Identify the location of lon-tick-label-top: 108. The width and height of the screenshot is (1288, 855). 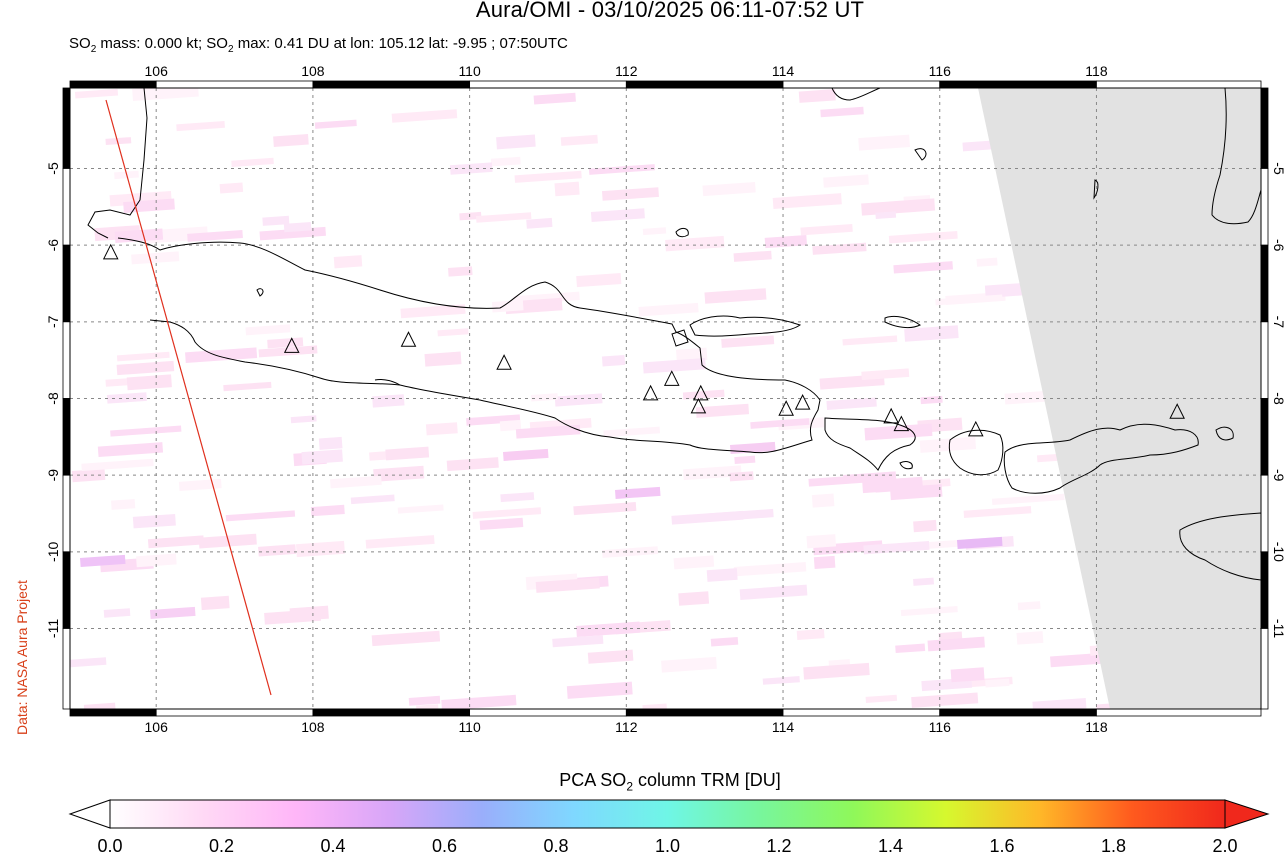
(313, 71).